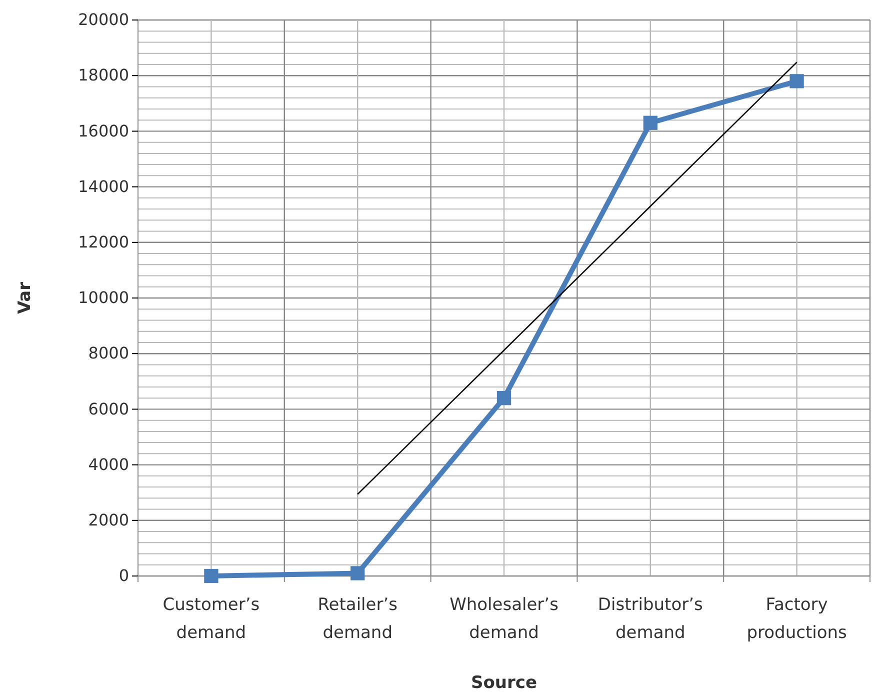  What do you see at coordinates (103, 20) in the screenshot?
I see `y-tick-label: 20000` at bounding box center [103, 20].